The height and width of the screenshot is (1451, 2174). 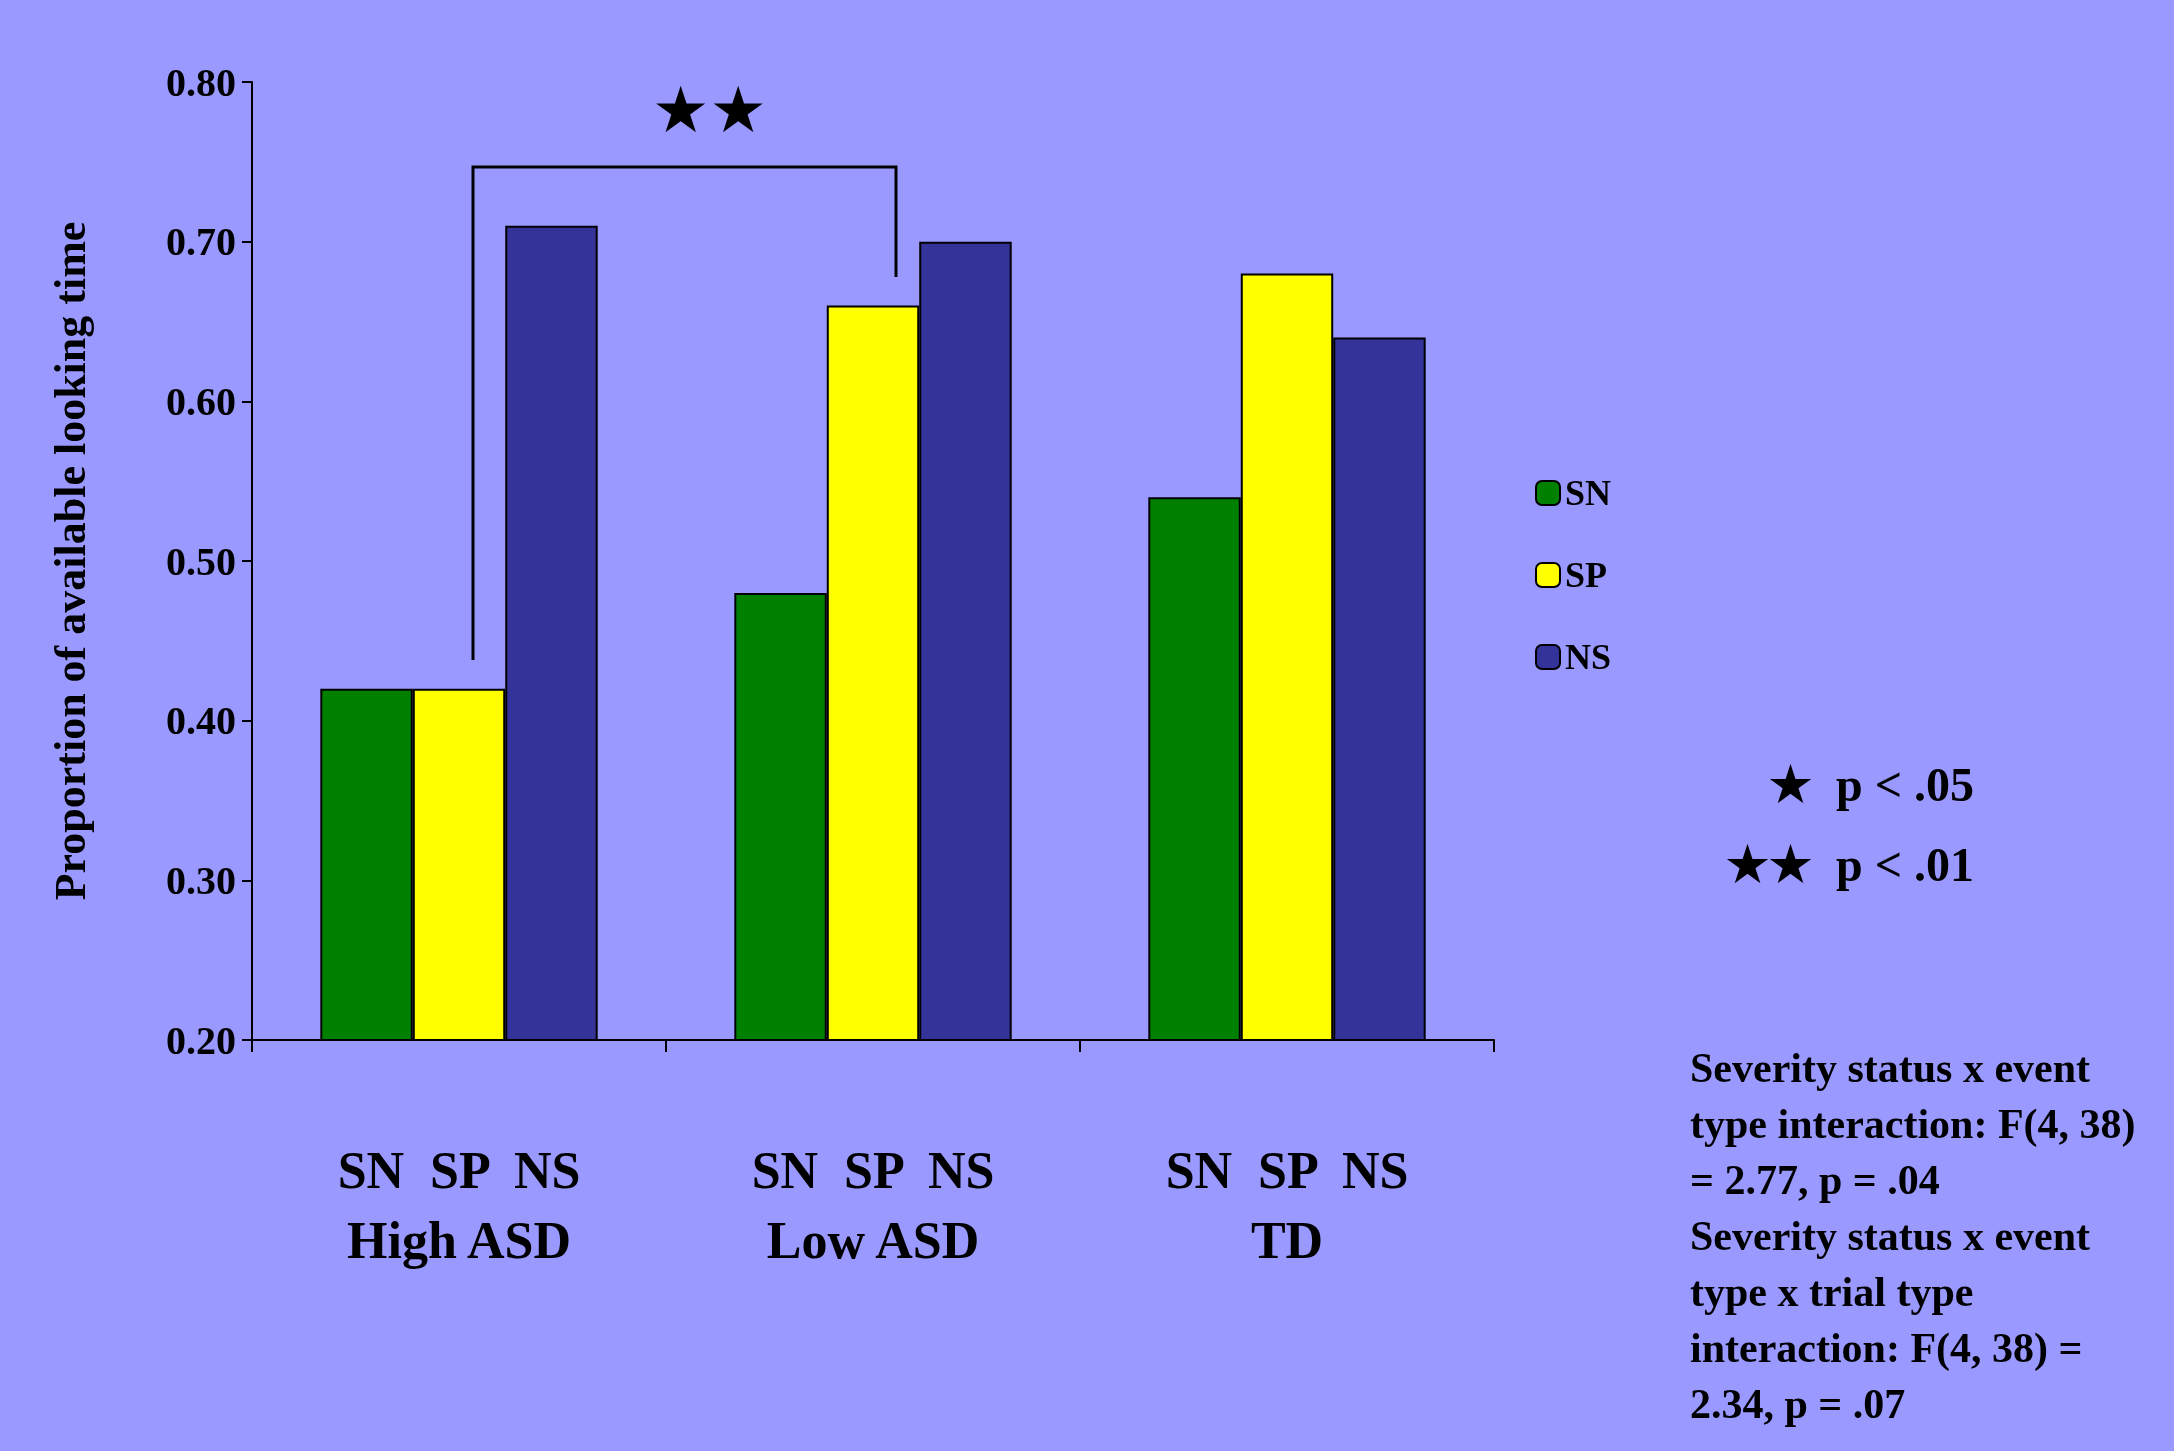 I want to click on legend-label: SN, so click(x=1588, y=493).